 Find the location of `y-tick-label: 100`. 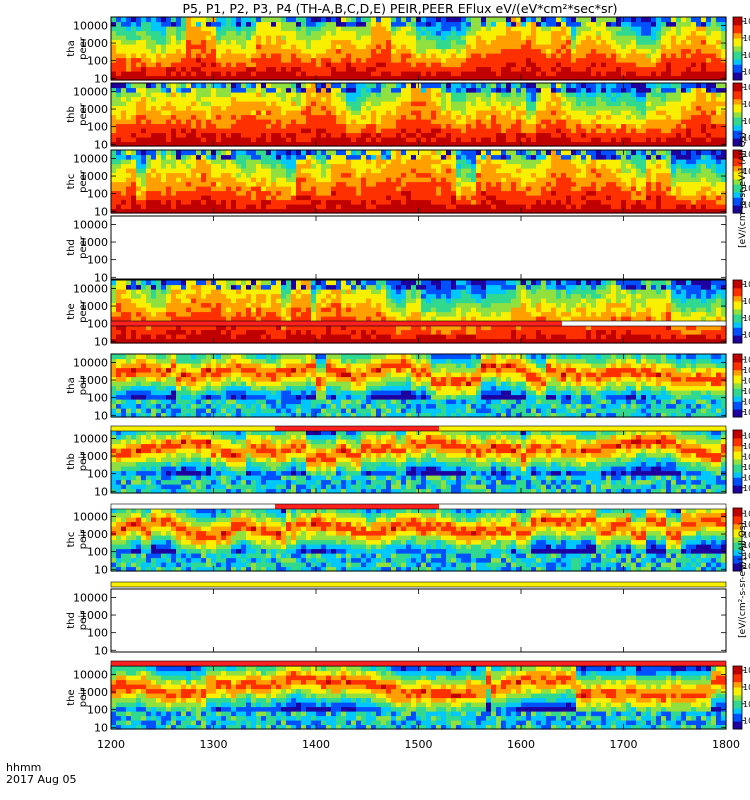

y-tick-label: 100 is located at coordinates (97, 61).